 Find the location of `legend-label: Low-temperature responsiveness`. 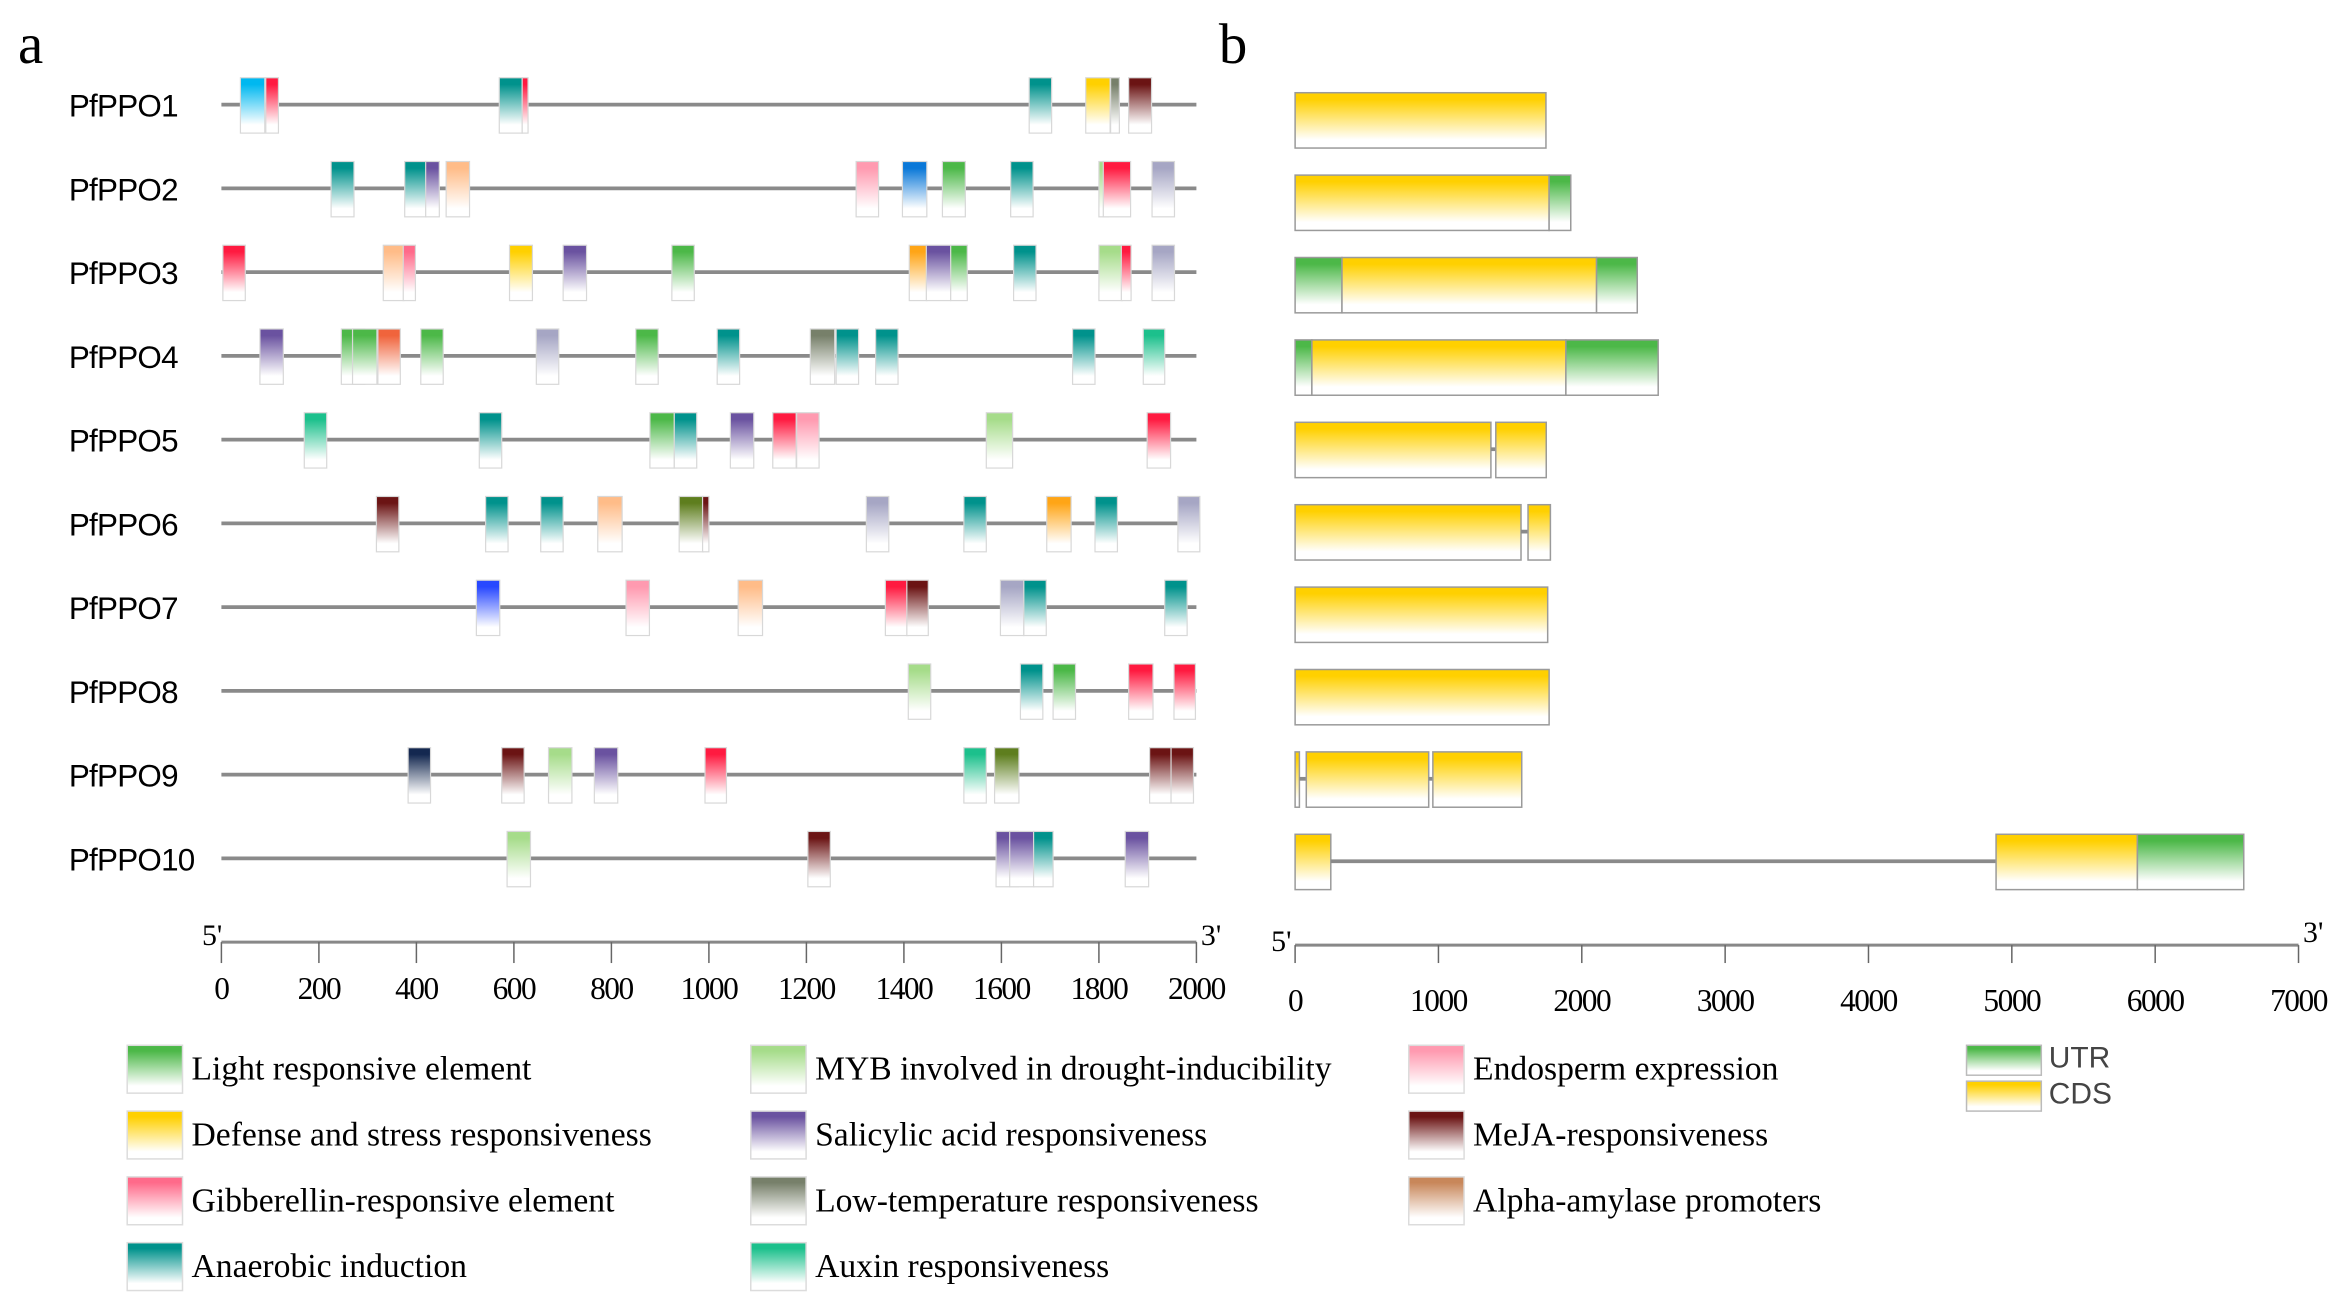

legend-label: Low-temperature responsiveness is located at coordinates (1037, 1200).